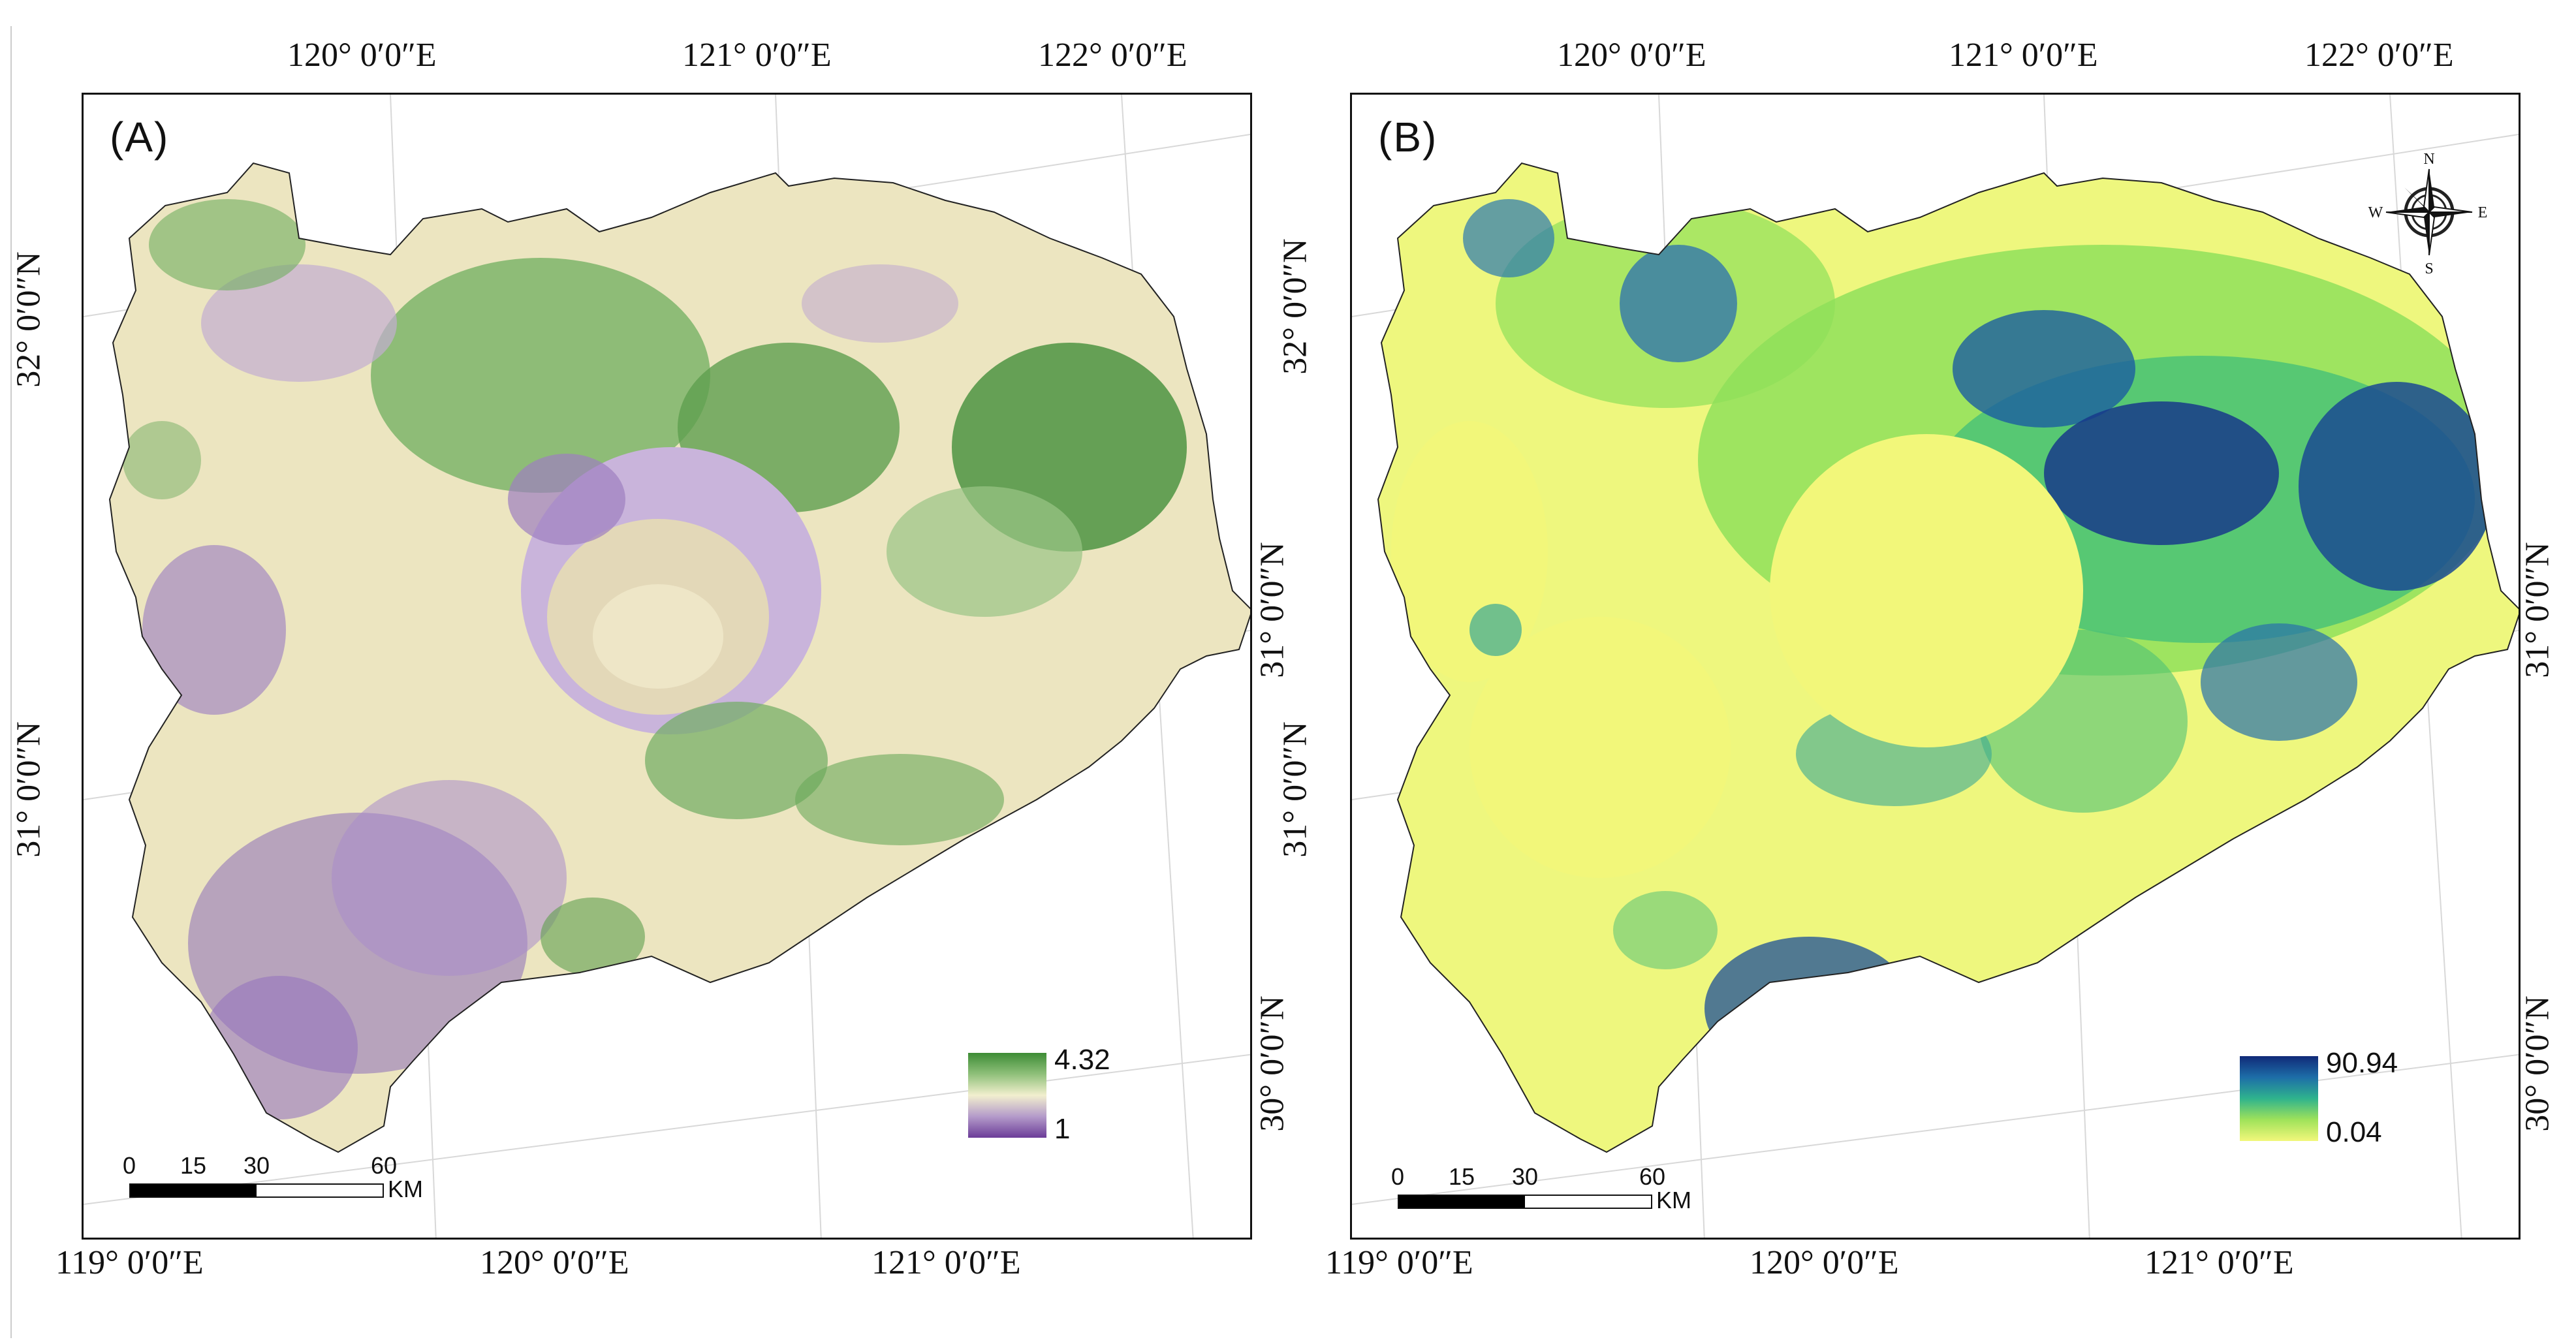 This screenshot has height=1344, width=2576. I want to click on legend-max-value: 4.32, so click(1082, 1060).